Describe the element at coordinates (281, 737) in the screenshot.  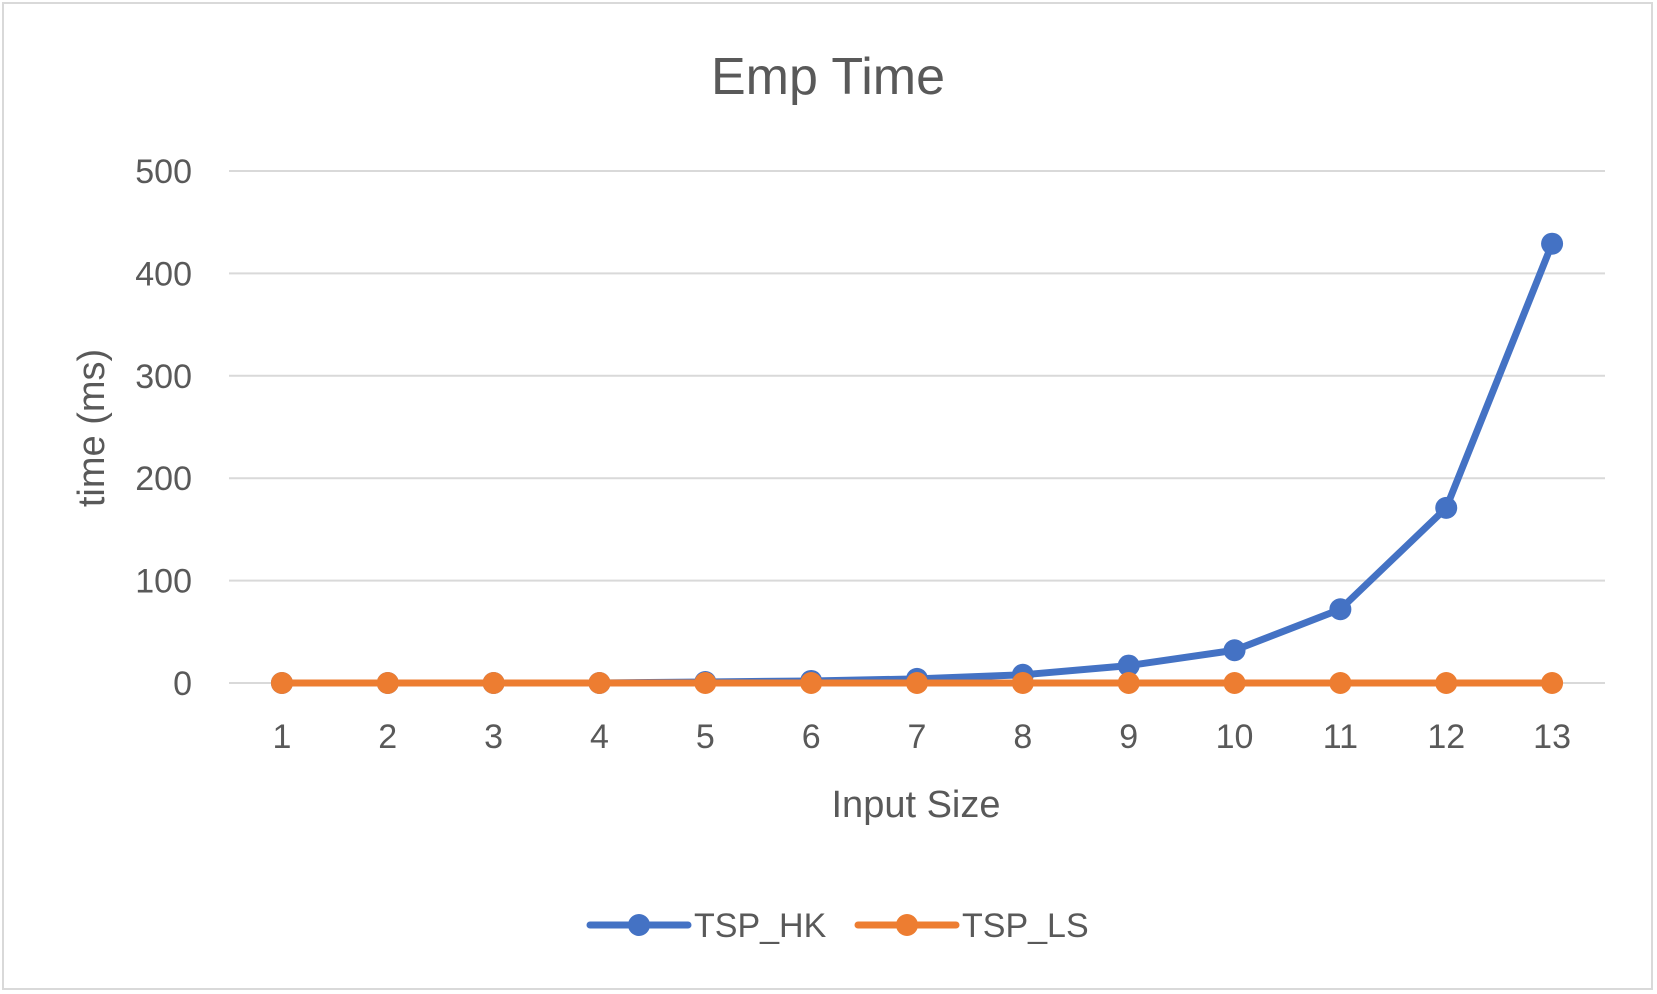
I see `x-tick-label: 1` at that location.